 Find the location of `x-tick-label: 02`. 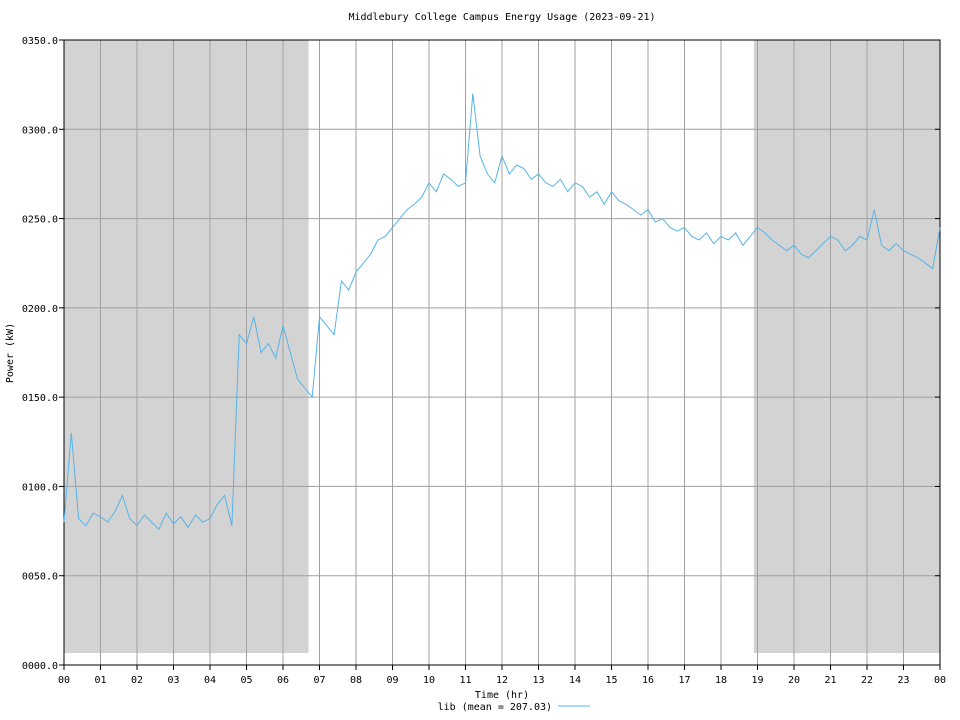

x-tick-label: 02 is located at coordinates (137, 680).